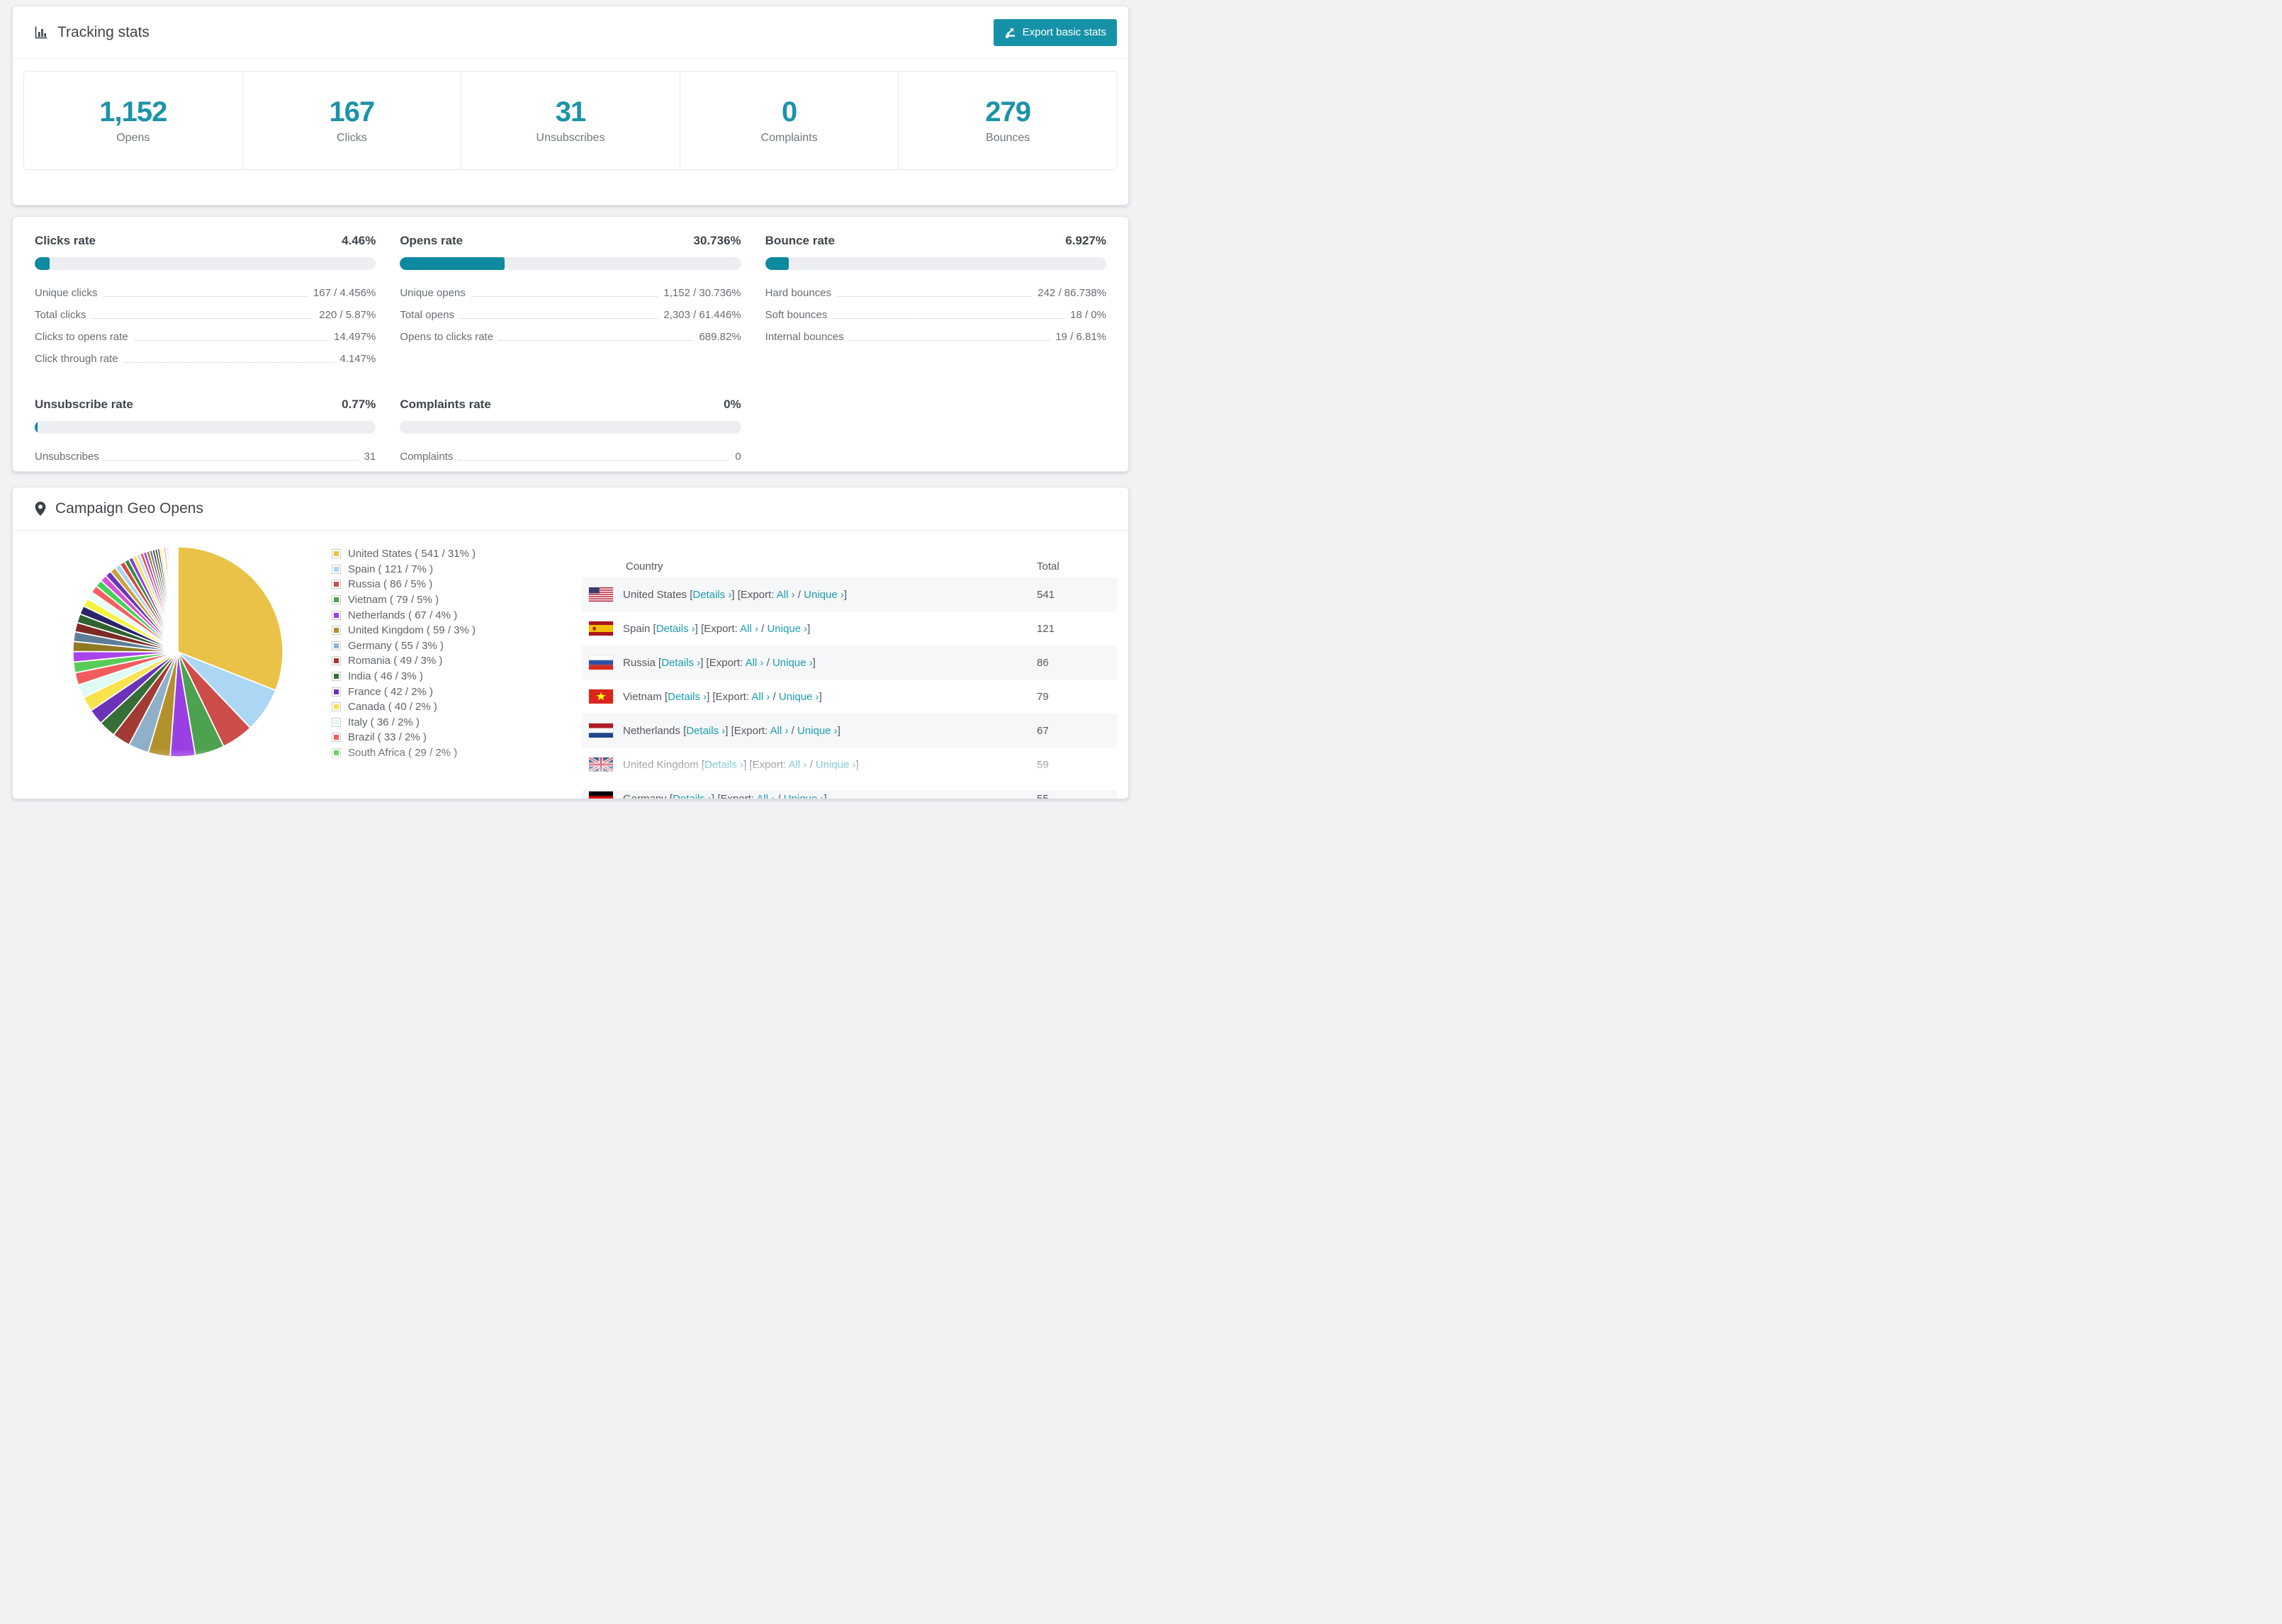 The width and height of the screenshot is (2282, 1624). What do you see at coordinates (814, 663) in the screenshot?
I see `bracket: ]` at bounding box center [814, 663].